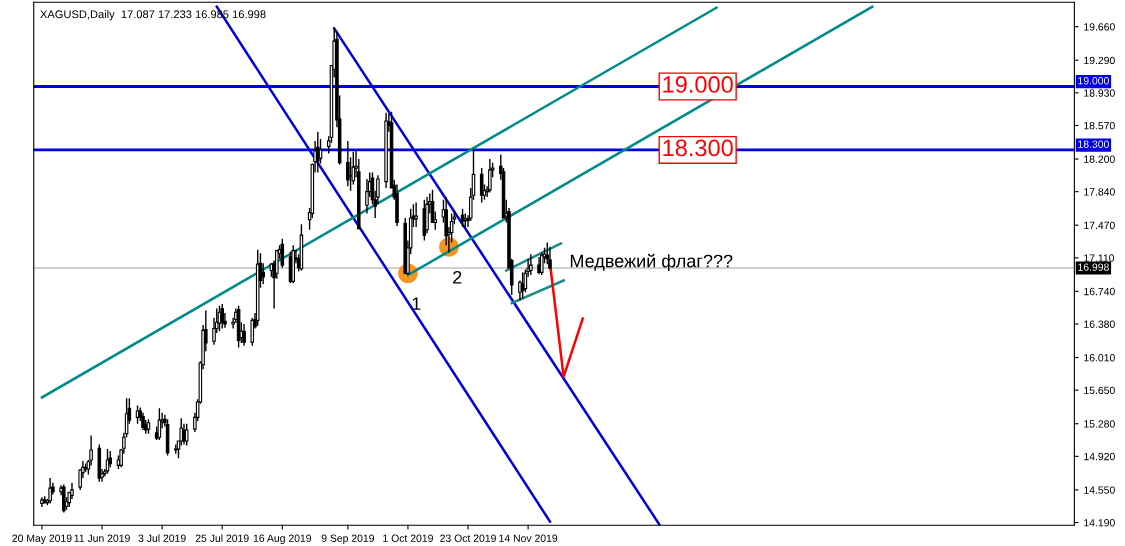 The width and height of the screenshot is (1125, 546). I want to click on annotation: 1, so click(416, 303).